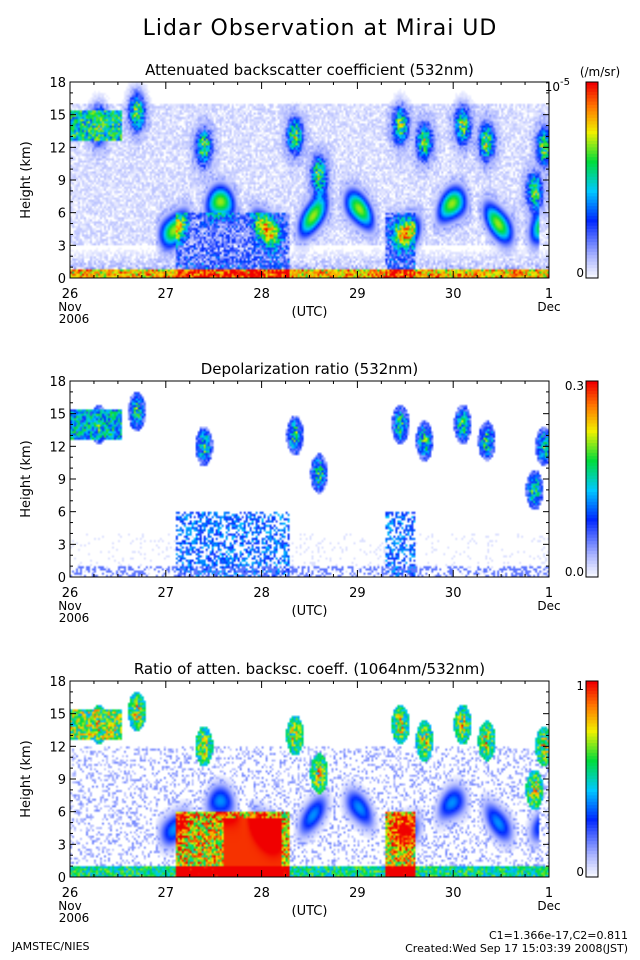  What do you see at coordinates (57, 148) in the screenshot?
I see `y-tick-label: 12` at bounding box center [57, 148].